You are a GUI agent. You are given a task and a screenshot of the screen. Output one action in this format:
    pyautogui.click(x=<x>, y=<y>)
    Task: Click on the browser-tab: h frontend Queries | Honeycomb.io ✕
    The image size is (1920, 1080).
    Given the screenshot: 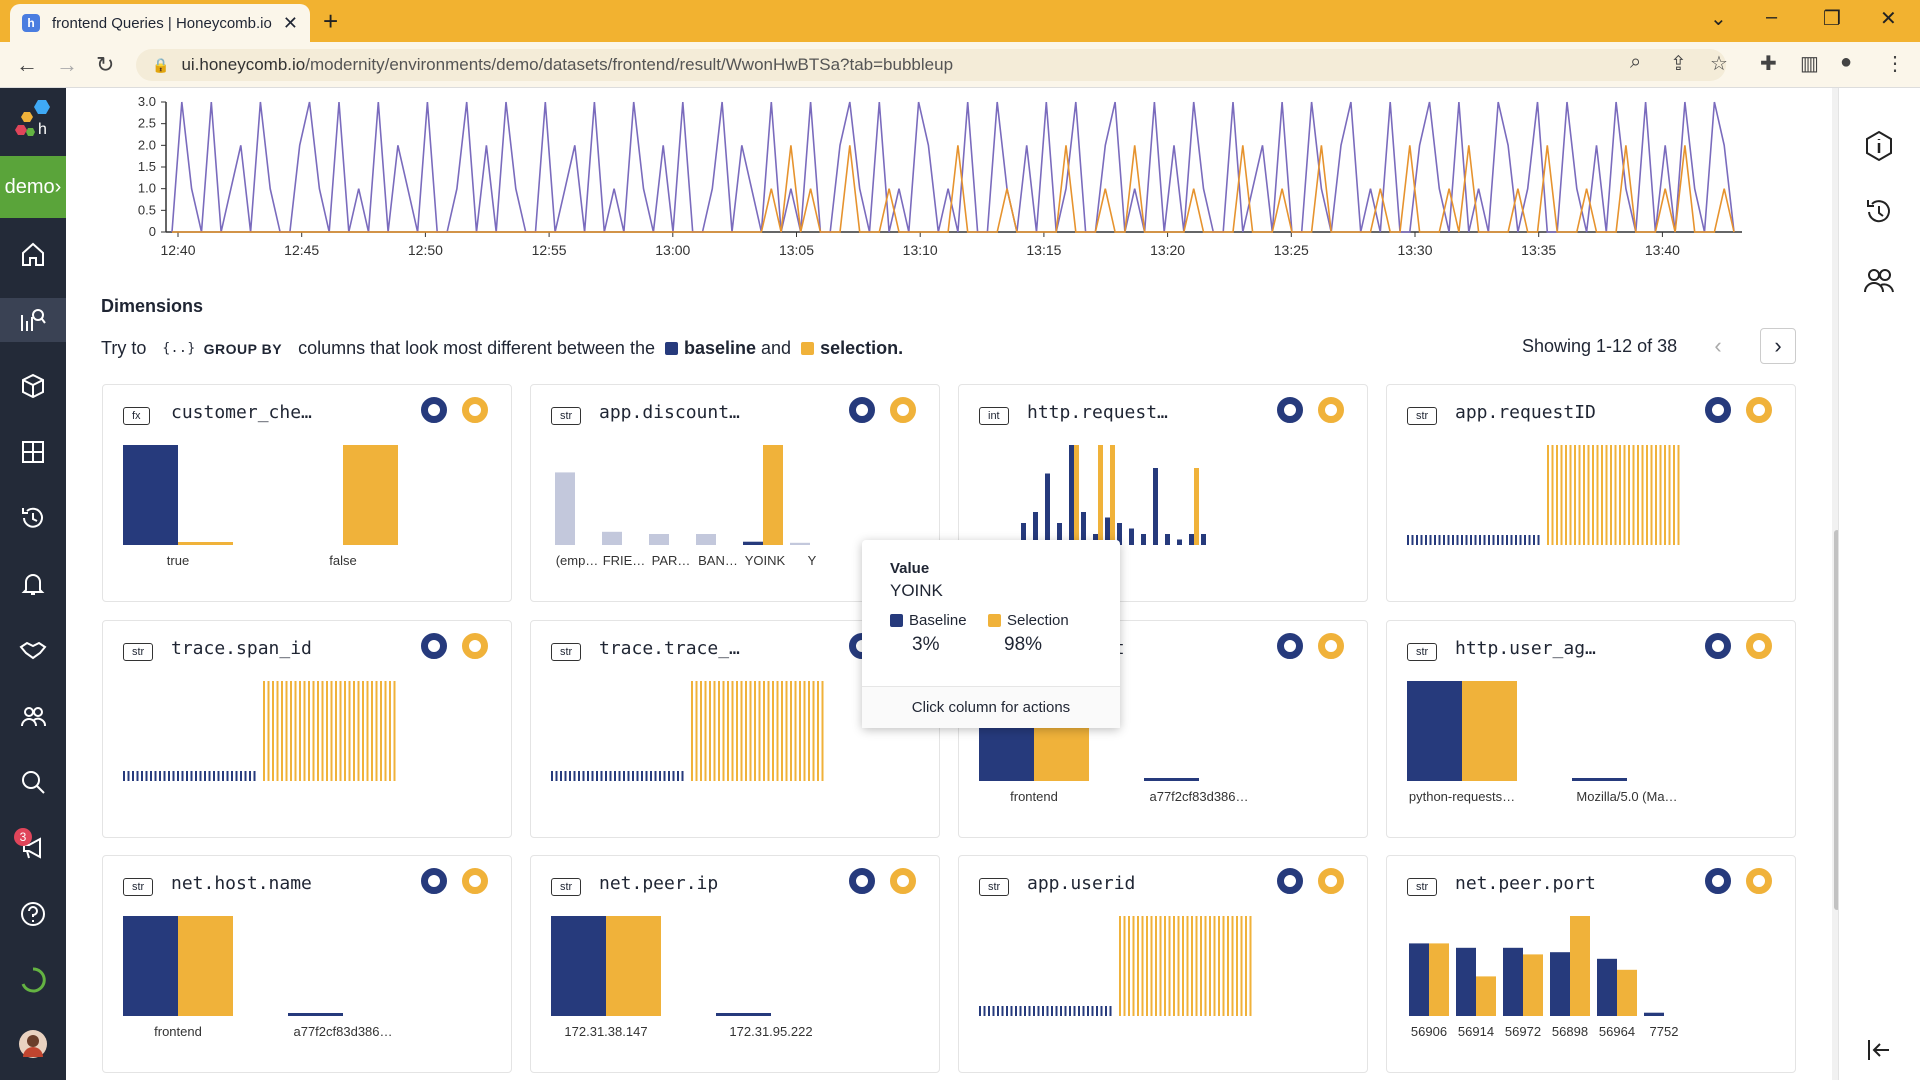 What is the action you would take?
    pyautogui.click(x=160, y=23)
    